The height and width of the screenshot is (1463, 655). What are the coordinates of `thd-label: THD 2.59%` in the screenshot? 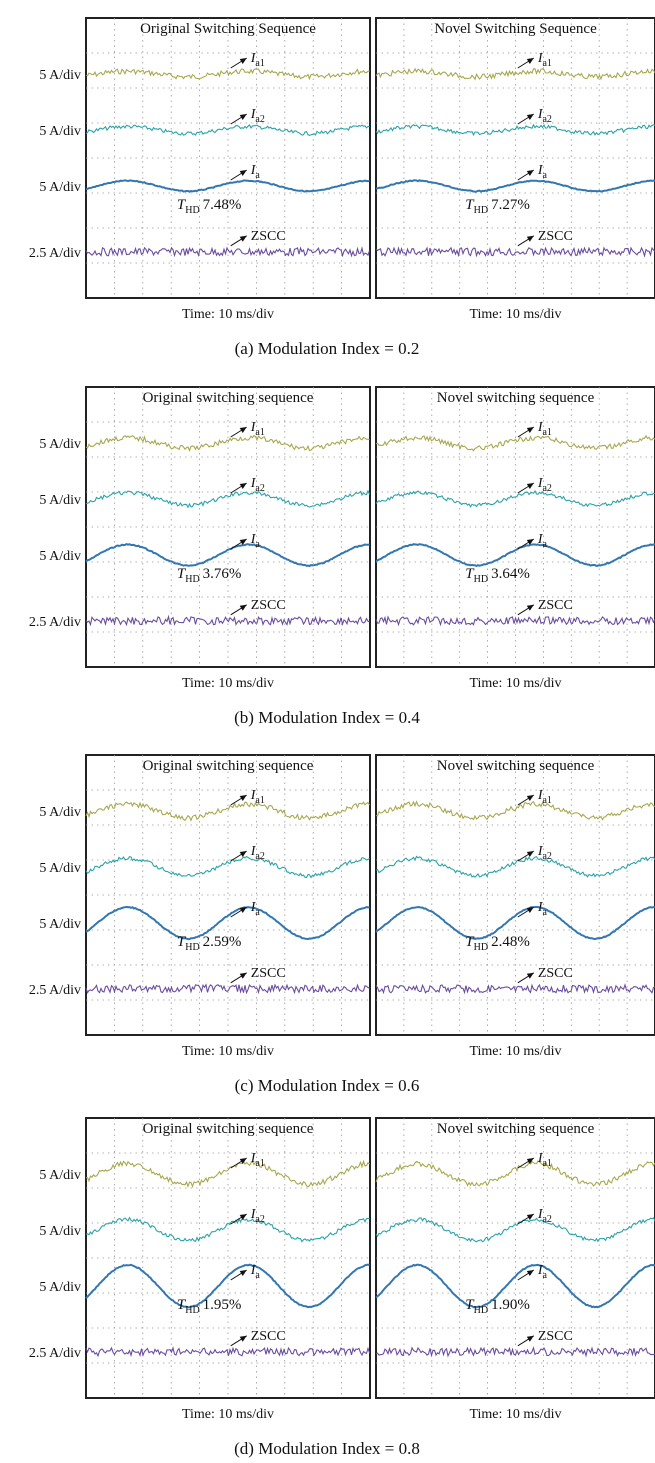 It's located at (209, 943).